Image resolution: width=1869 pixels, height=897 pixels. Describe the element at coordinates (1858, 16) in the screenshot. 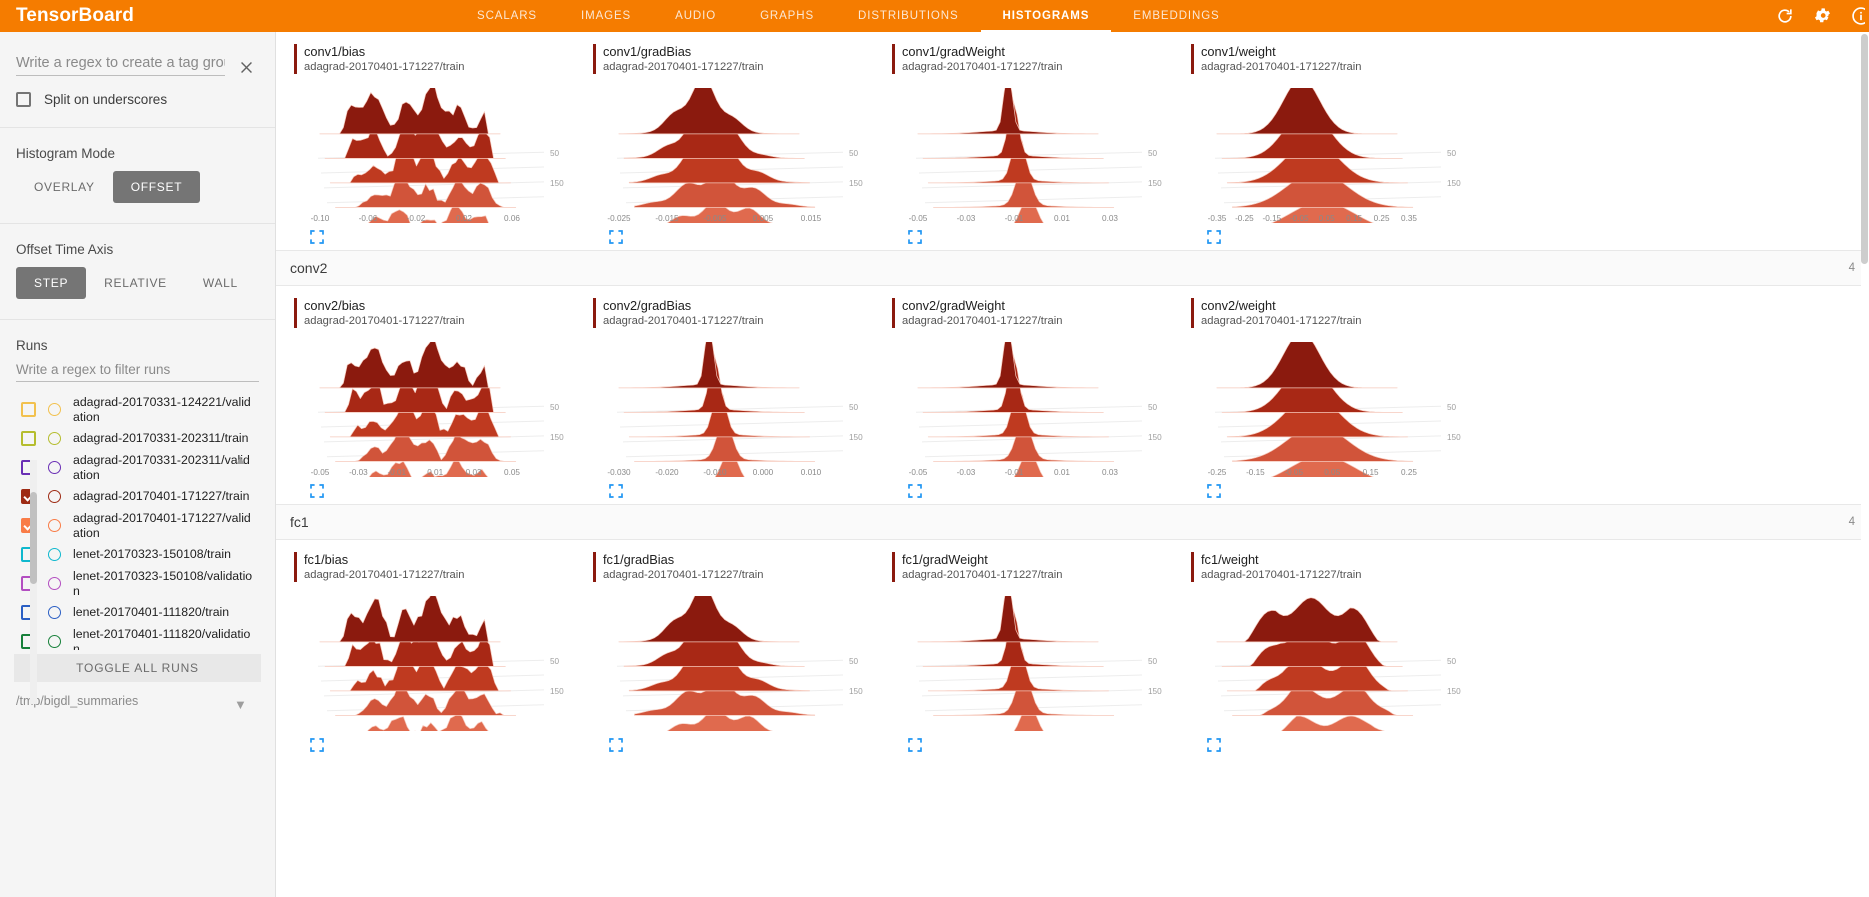

I see `info-icon` at that location.